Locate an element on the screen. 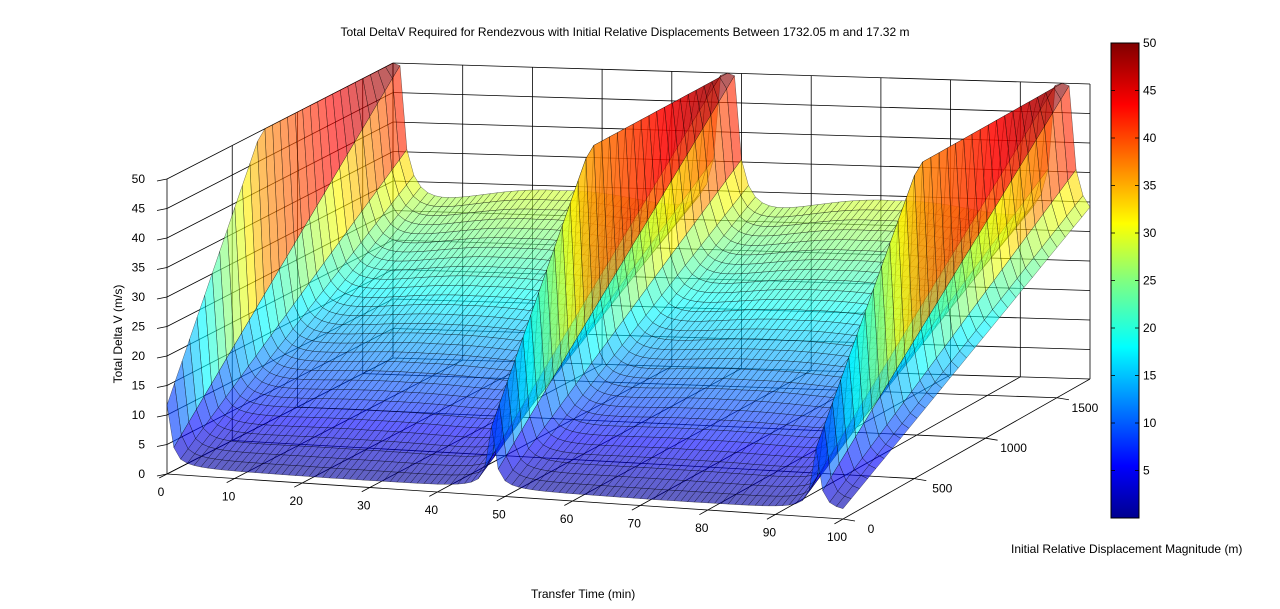 The height and width of the screenshot is (609, 1280). colorbar: 5 10 15 20 25 30 35 40 45 50 is located at coordinates (1133, 277).